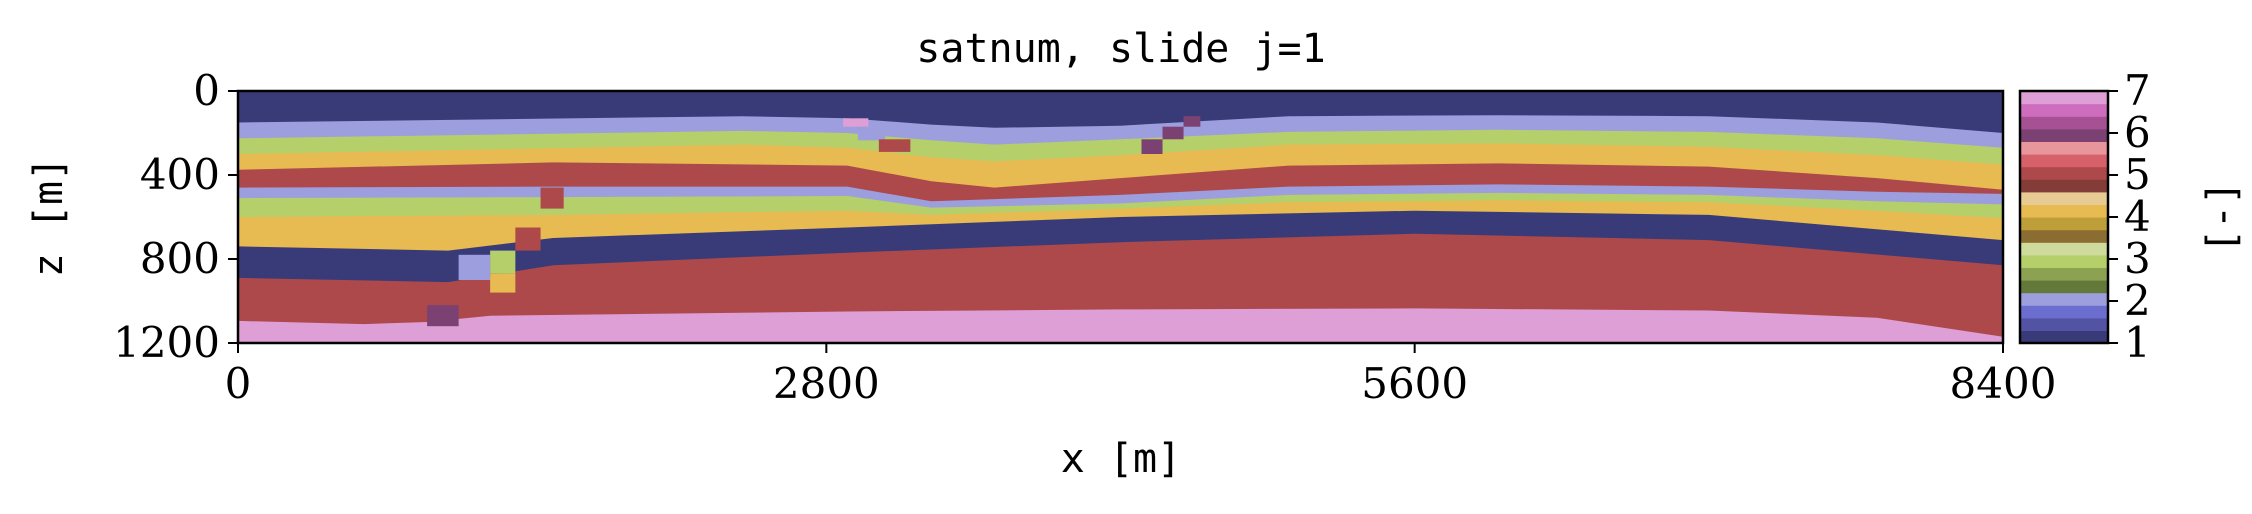  I want to click on colorbar-tick-label-1: 1, so click(2137, 342).